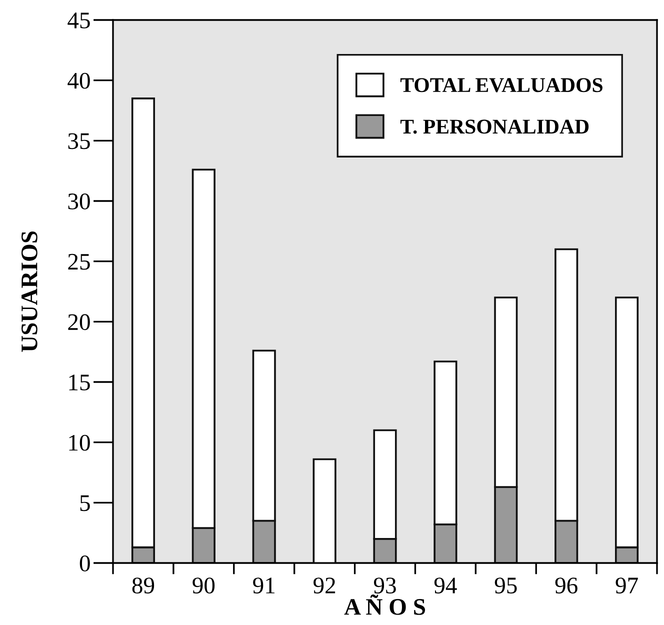 This screenshot has width=664, height=625. Describe the element at coordinates (385, 586) in the screenshot. I see `x-tick-label: 93` at that location.